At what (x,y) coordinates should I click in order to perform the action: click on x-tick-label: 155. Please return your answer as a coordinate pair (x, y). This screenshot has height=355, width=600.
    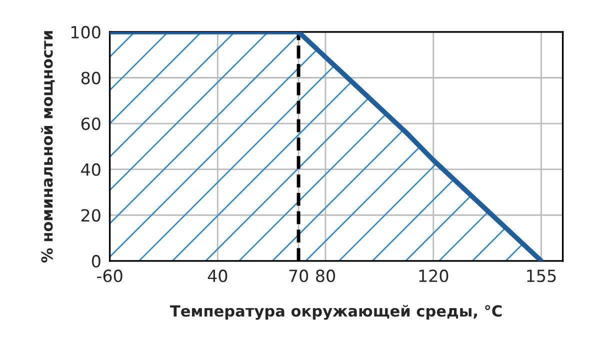
    Looking at the image, I should click on (541, 276).